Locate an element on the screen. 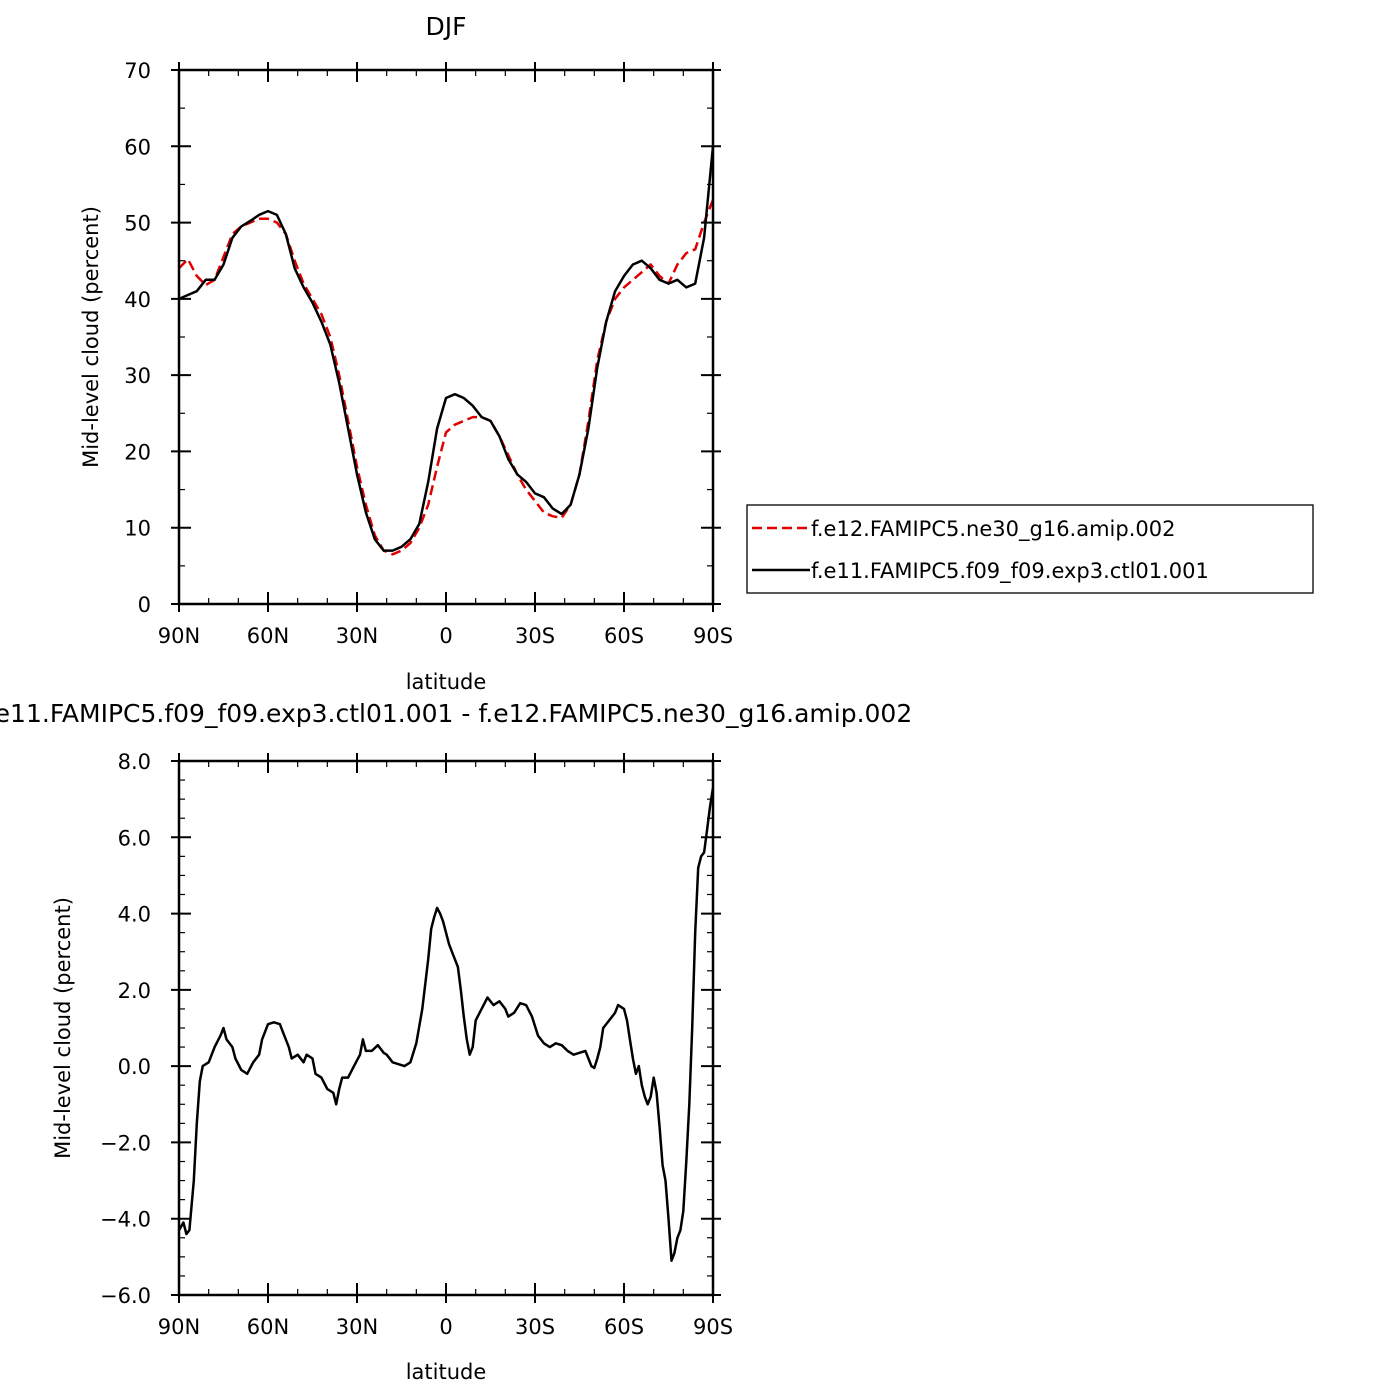  bottom-x-tick-label: 30N is located at coordinates (357, 1327).